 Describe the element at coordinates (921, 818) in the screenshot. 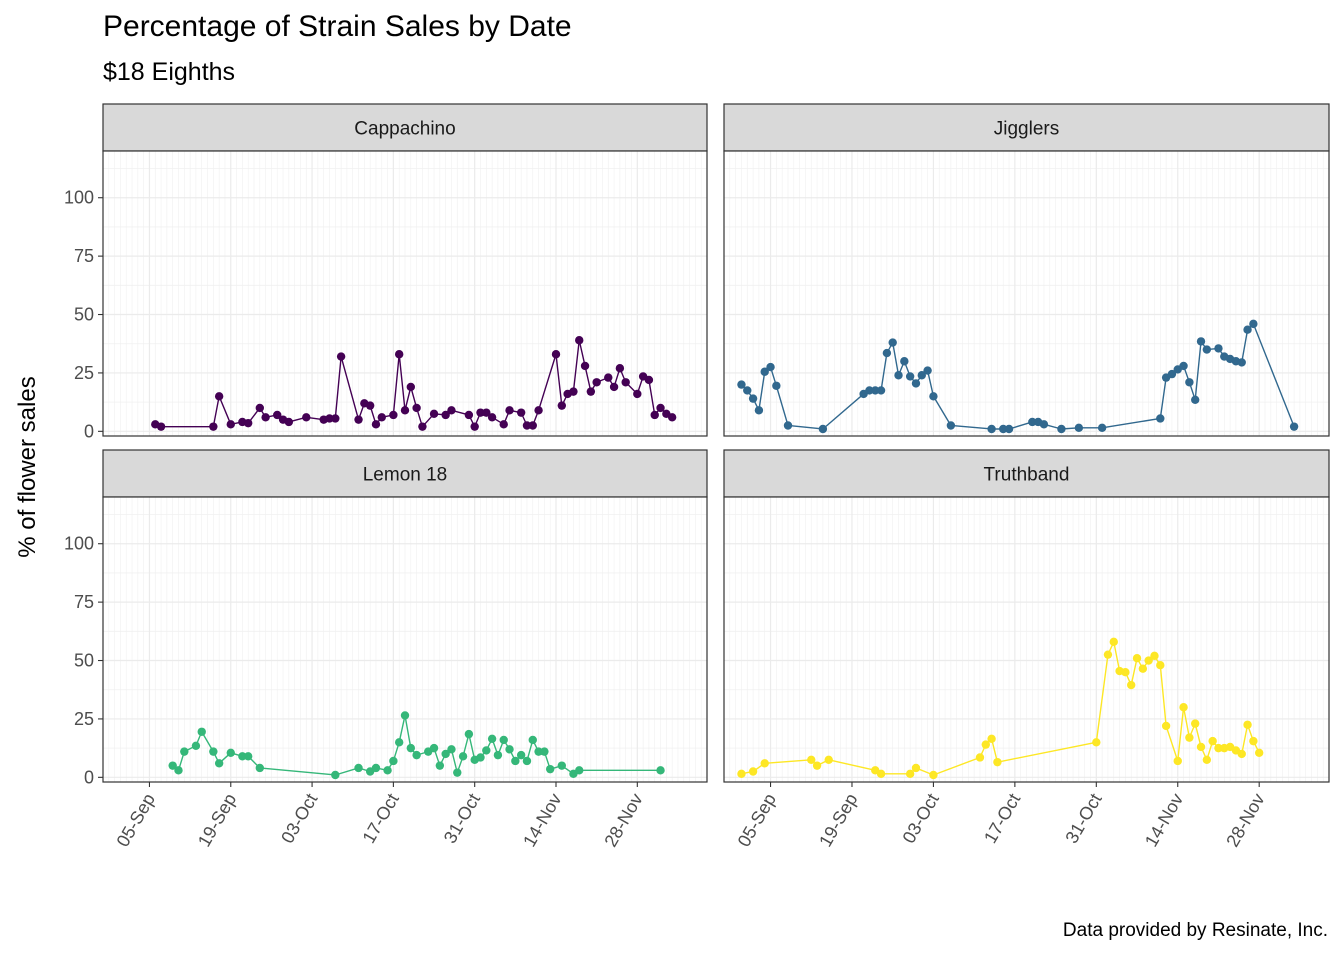

I see `x-tick-label: 03-Oct` at that location.